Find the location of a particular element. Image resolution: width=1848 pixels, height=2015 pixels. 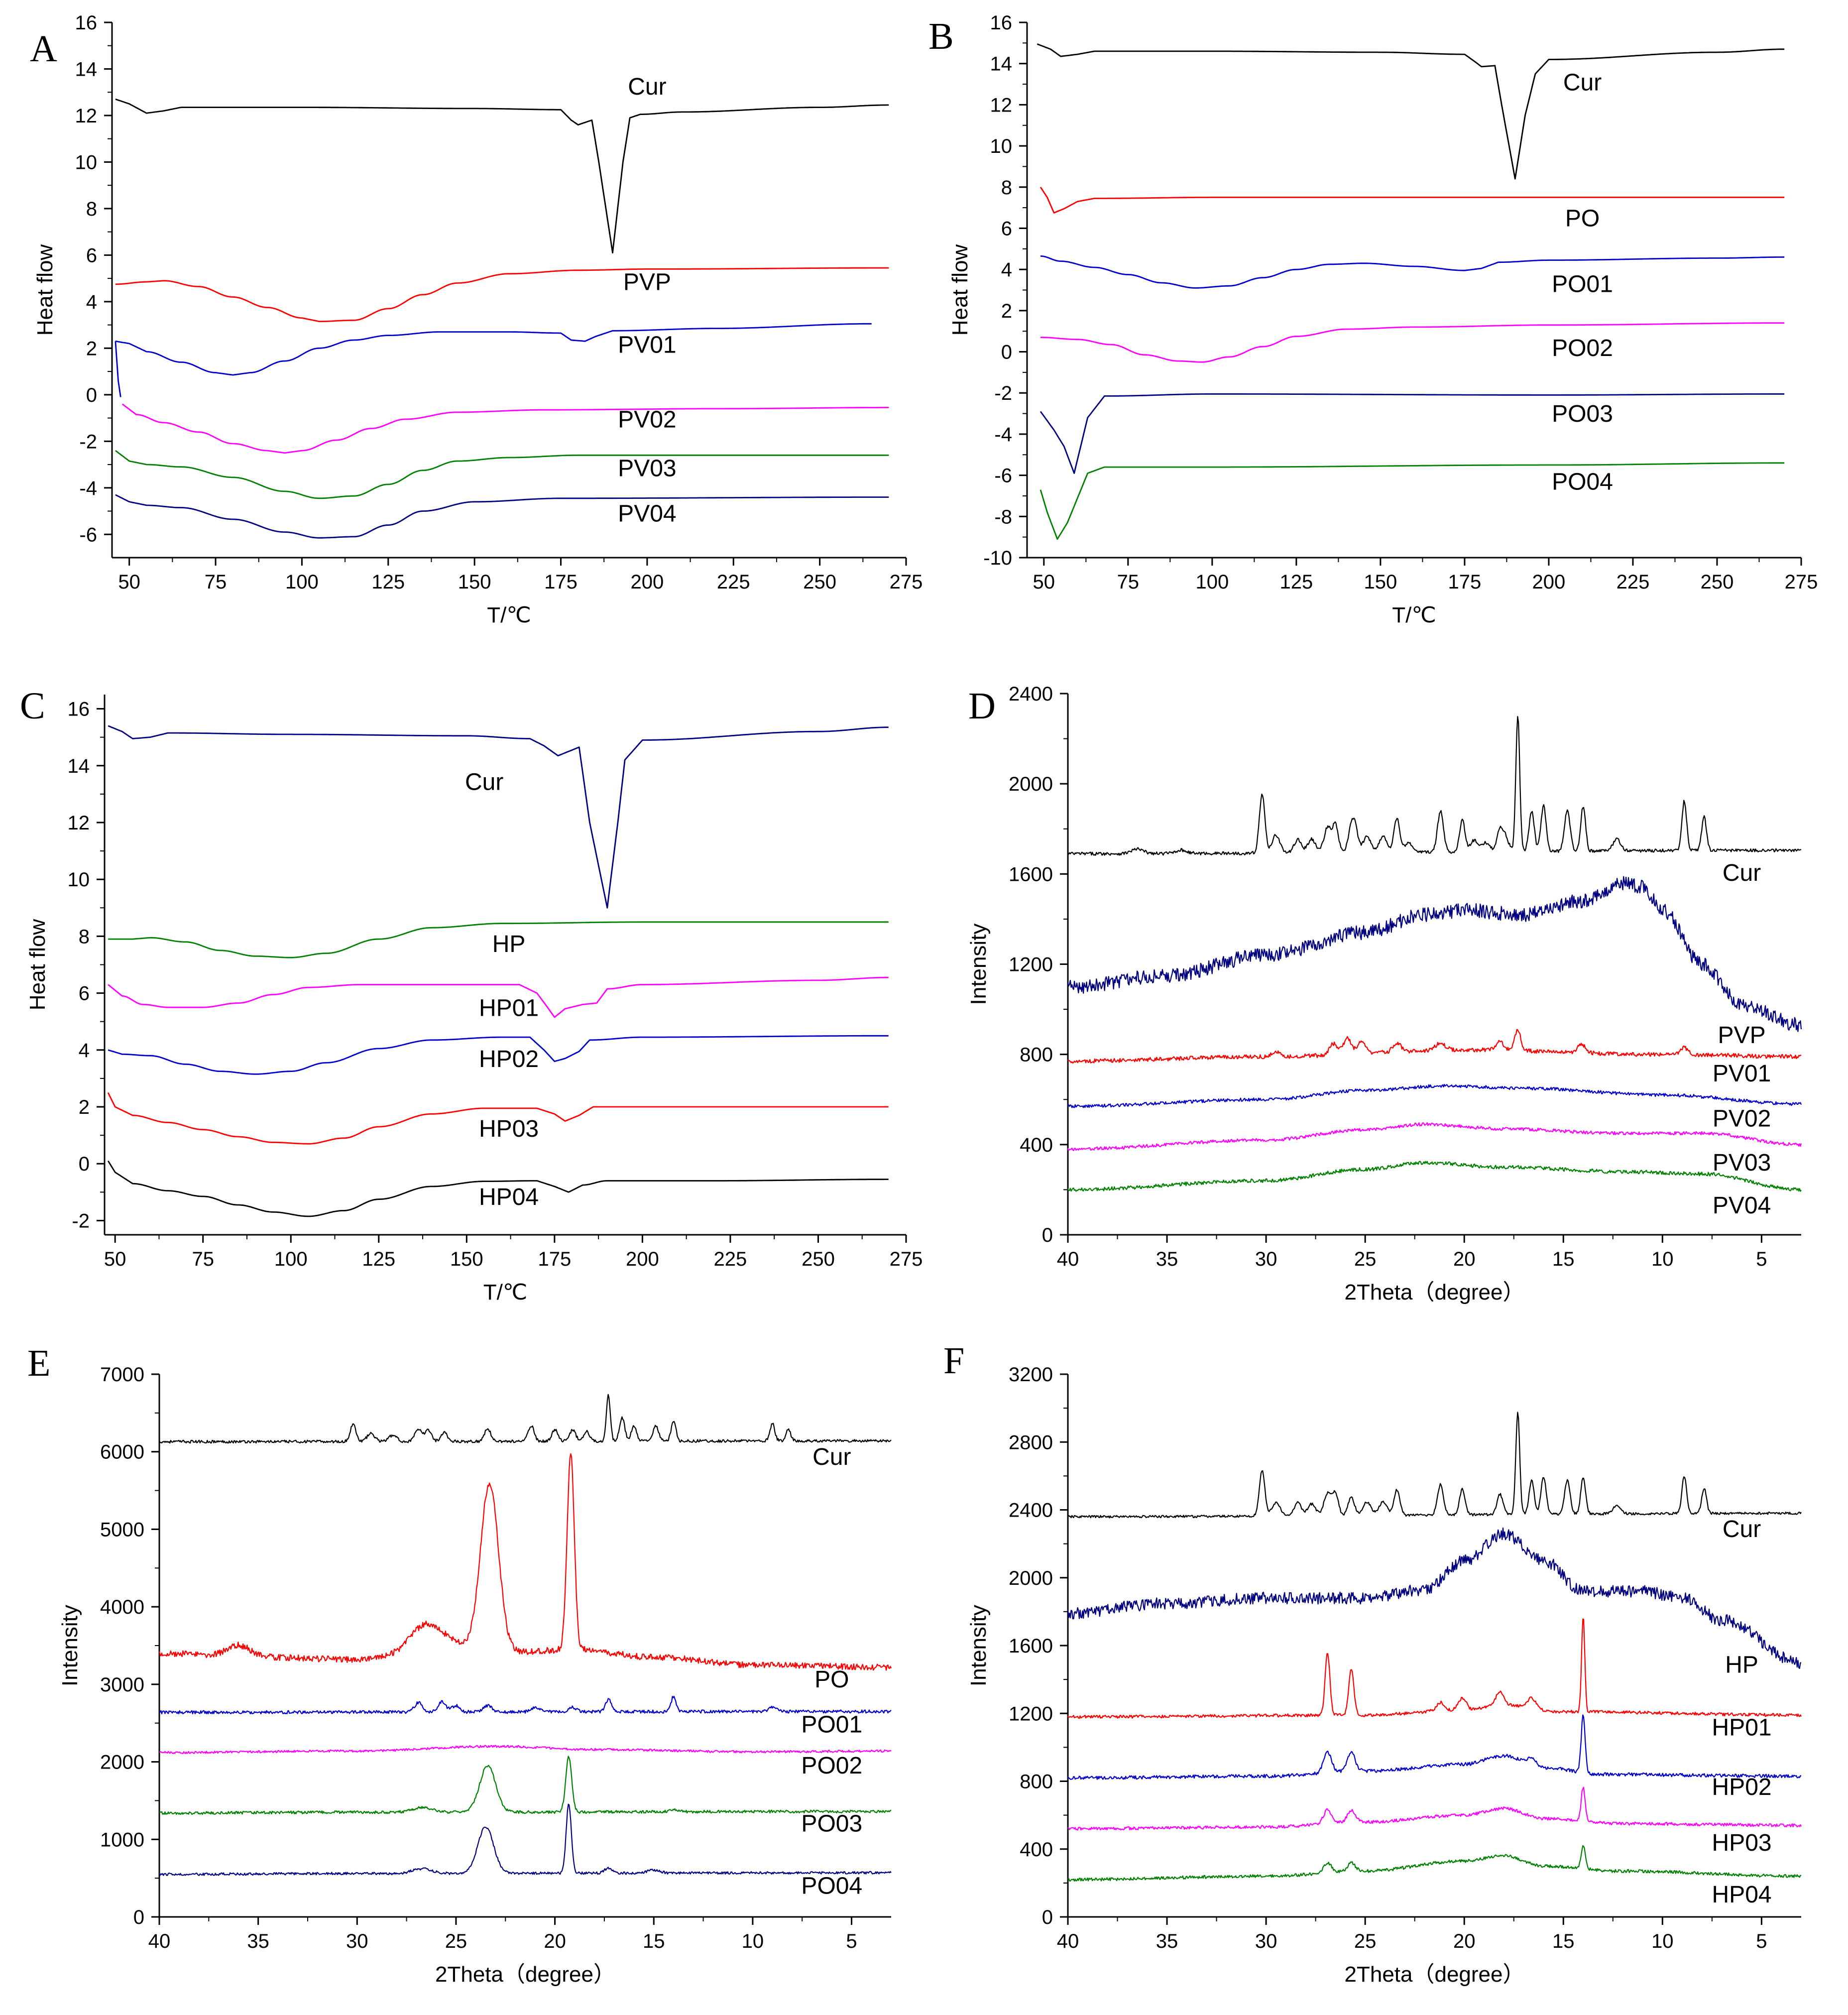

y-tick-label: 400 is located at coordinates (1036, 1850).